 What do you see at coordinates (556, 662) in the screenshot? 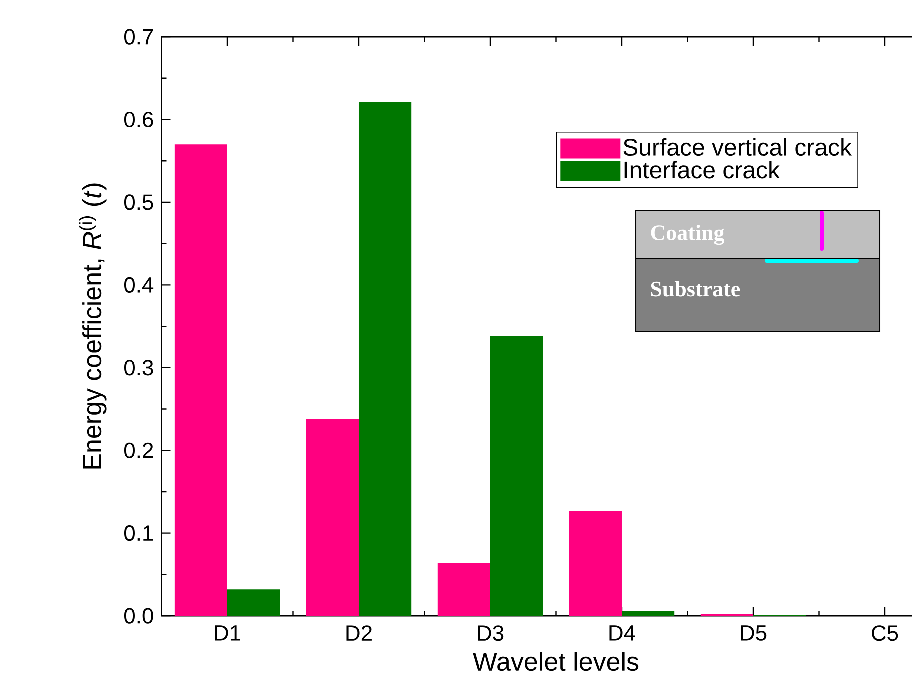
I see `x-axis-title: Wavelet levels` at bounding box center [556, 662].